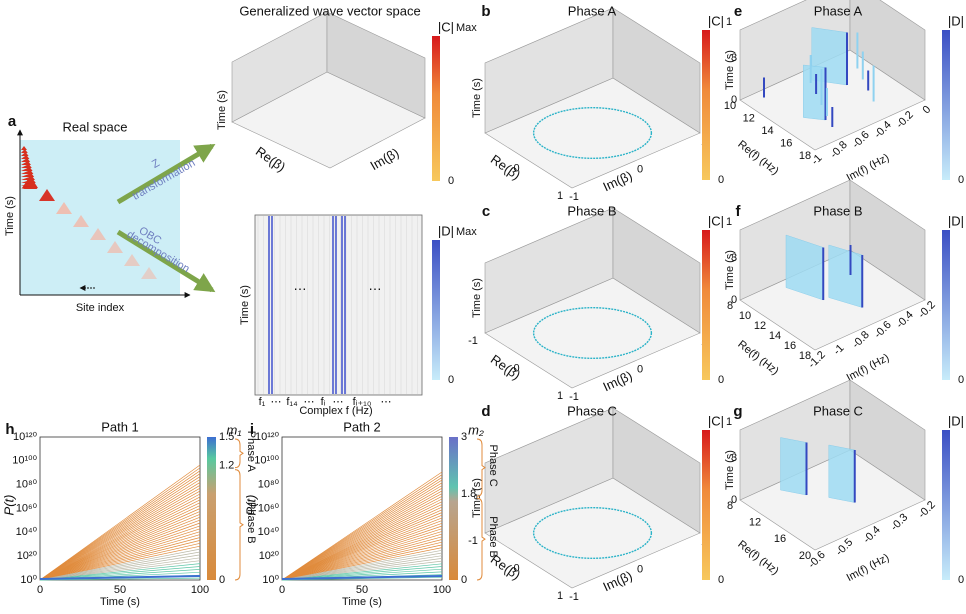 This screenshot has height=614, width=966. Describe the element at coordinates (120, 590) in the screenshot. I see `tick-label: 50` at that location.